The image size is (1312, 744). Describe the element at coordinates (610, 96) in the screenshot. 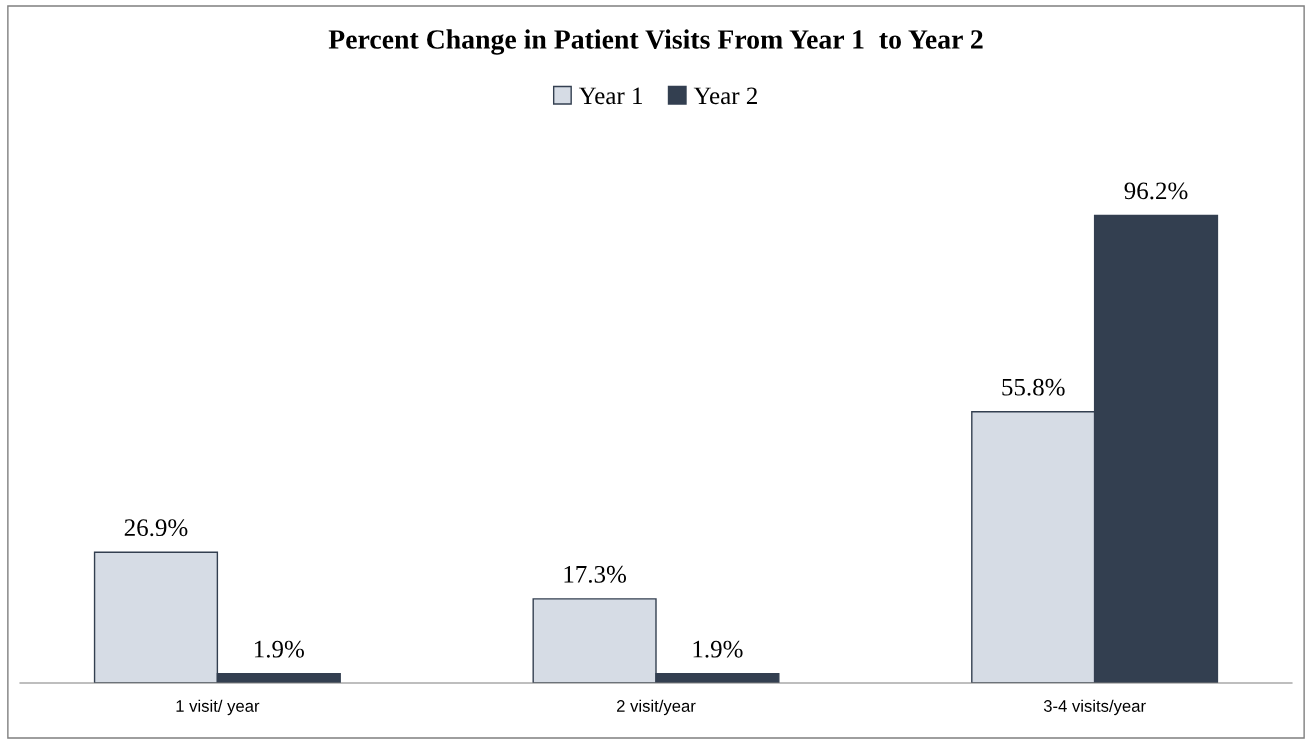

I see `legend-label: Year 1` at that location.